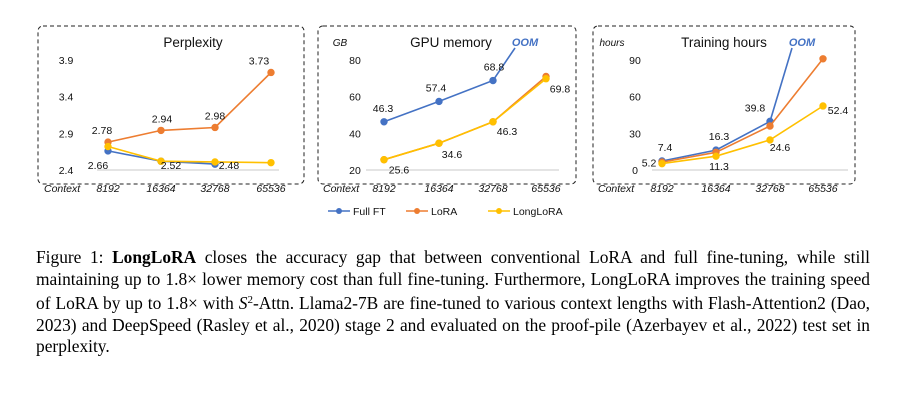 The height and width of the screenshot is (411, 907). What do you see at coordinates (662, 189) in the screenshot?
I see `training-hours-x-tick: 8192` at bounding box center [662, 189].